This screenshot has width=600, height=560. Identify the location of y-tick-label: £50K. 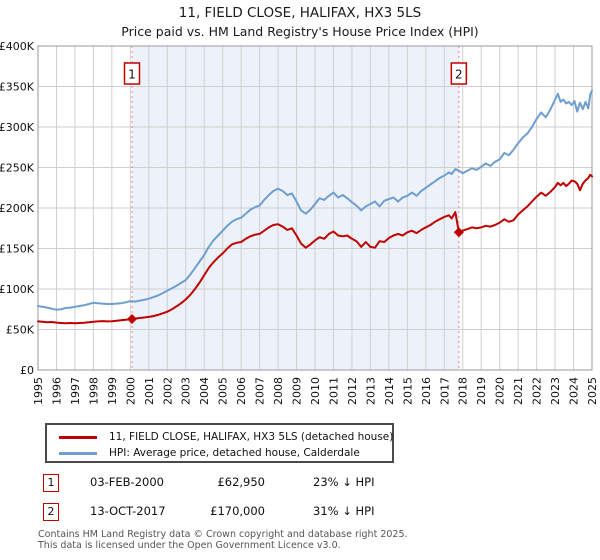
(20, 330).